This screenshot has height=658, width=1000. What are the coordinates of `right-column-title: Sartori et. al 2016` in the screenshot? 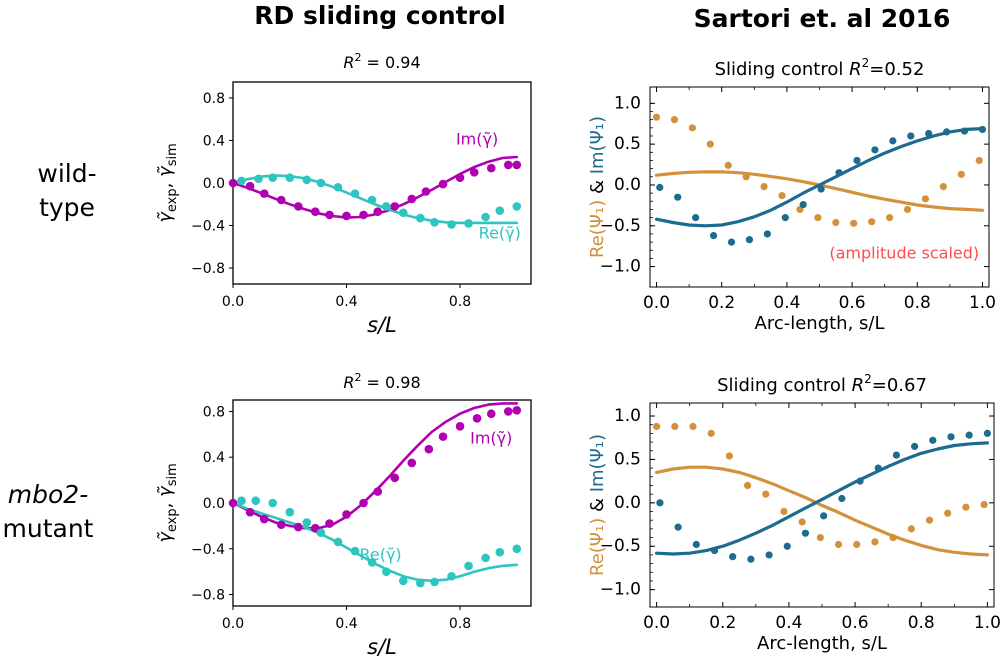 It's located at (822, 18).